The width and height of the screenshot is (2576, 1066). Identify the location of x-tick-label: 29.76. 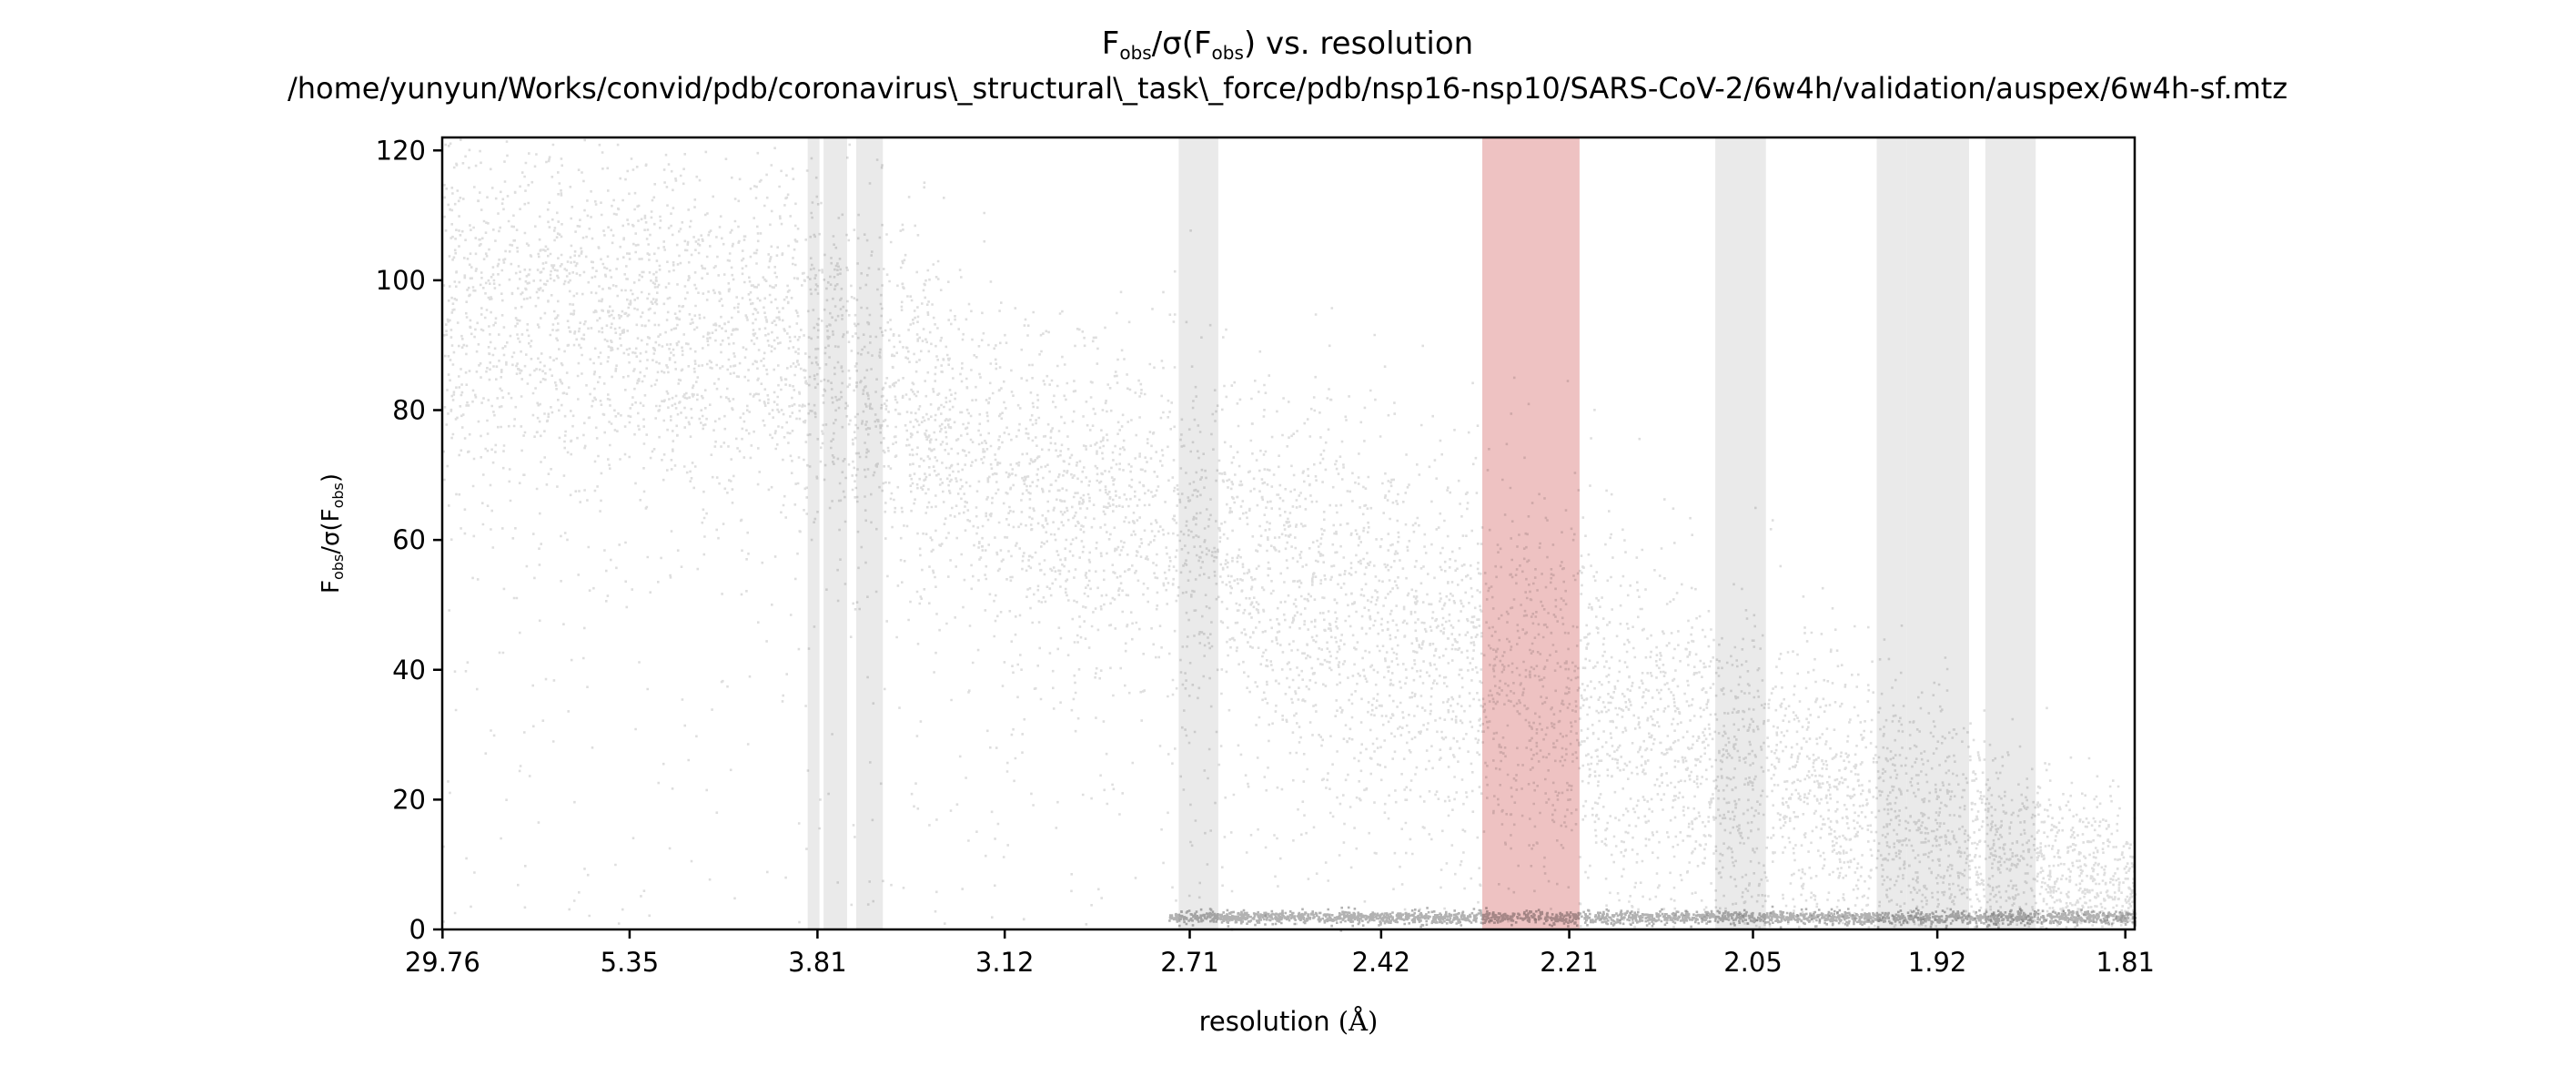
(442, 962).